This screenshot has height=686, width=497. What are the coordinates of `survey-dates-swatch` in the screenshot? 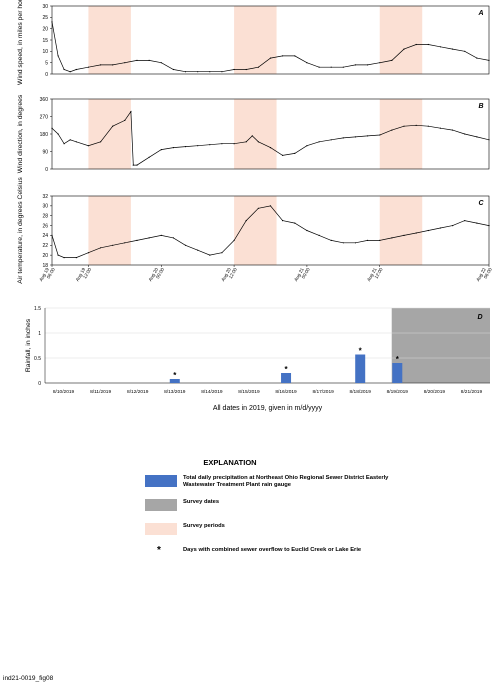 It's located at (161, 505).